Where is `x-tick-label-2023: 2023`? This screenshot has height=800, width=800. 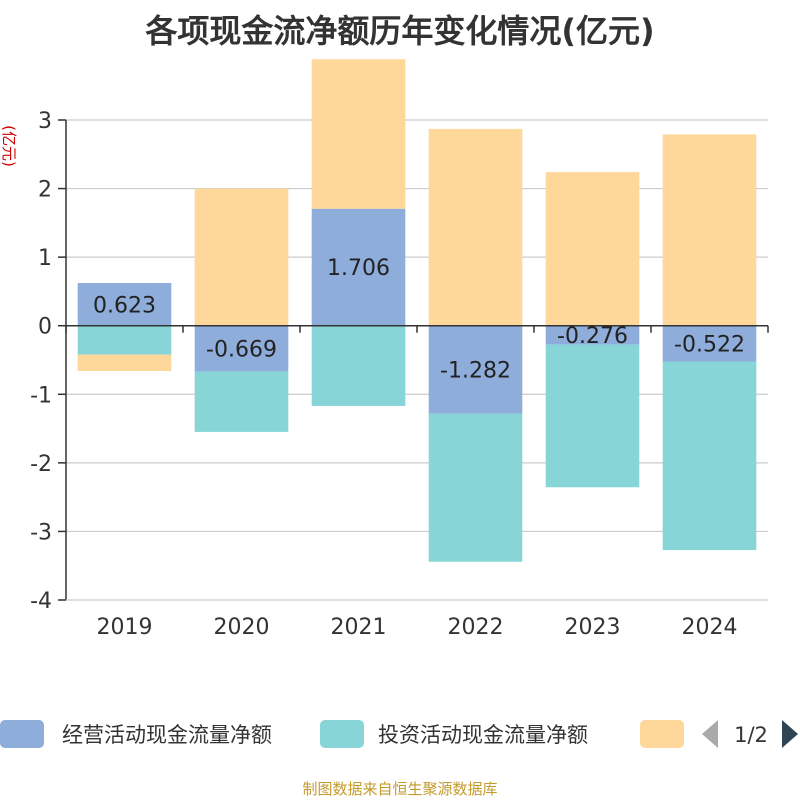 x-tick-label-2023: 2023 is located at coordinates (593, 627).